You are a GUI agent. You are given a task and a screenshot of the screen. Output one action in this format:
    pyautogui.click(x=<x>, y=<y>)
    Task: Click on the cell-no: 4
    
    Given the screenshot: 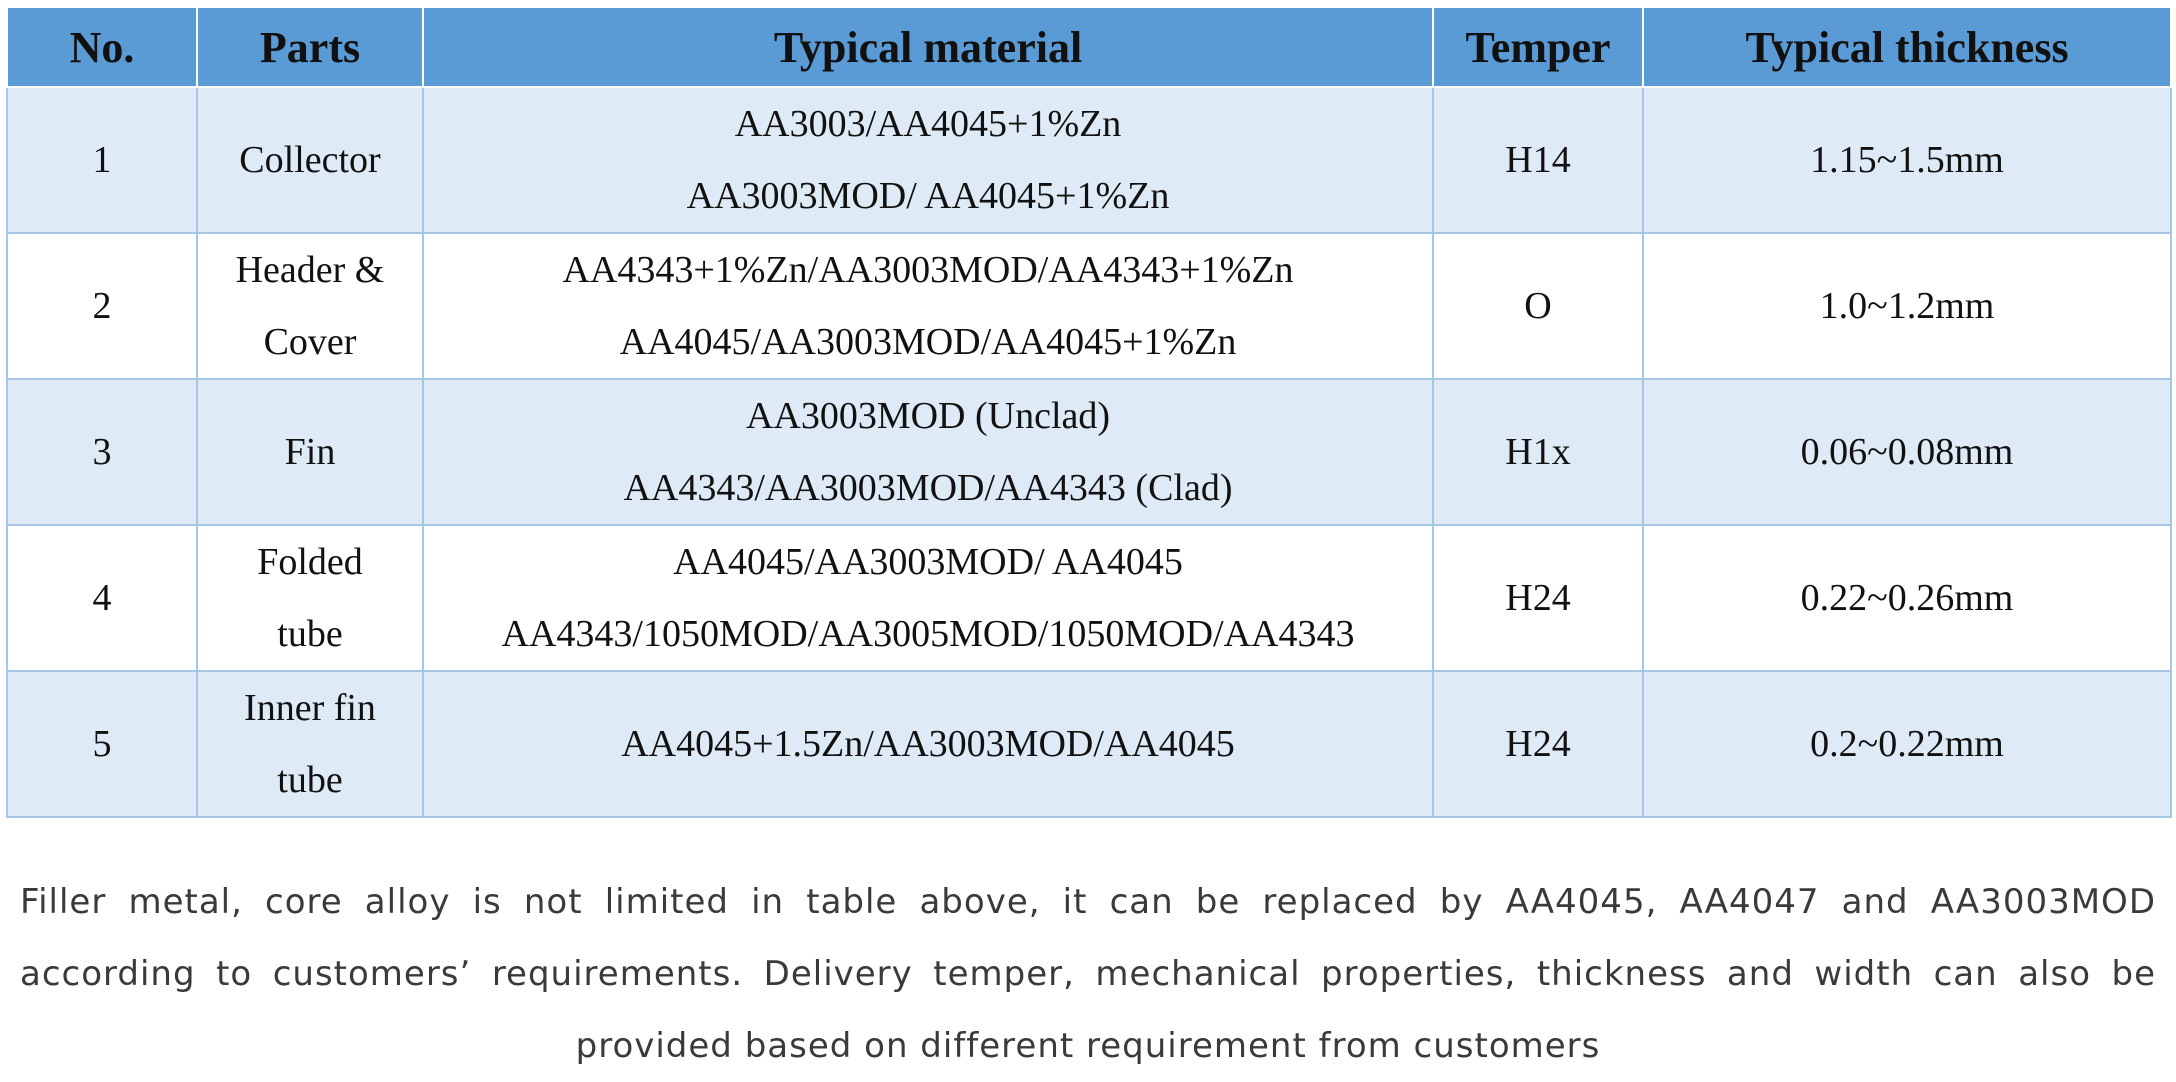 What is the action you would take?
    pyautogui.click(x=102, y=598)
    